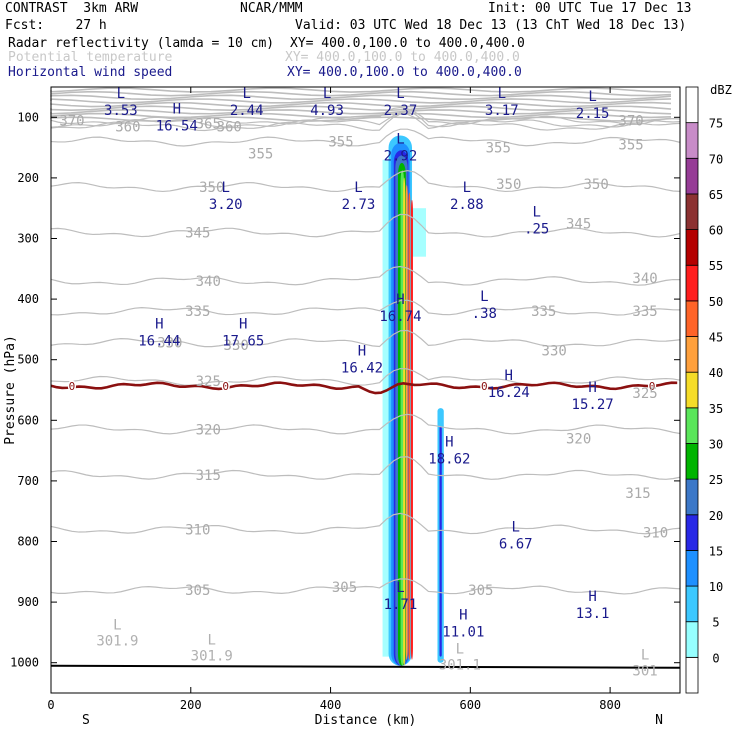  What do you see at coordinates (715, 658) in the screenshot?
I see `colorbar-tick-label: 0` at bounding box center [715, 658].